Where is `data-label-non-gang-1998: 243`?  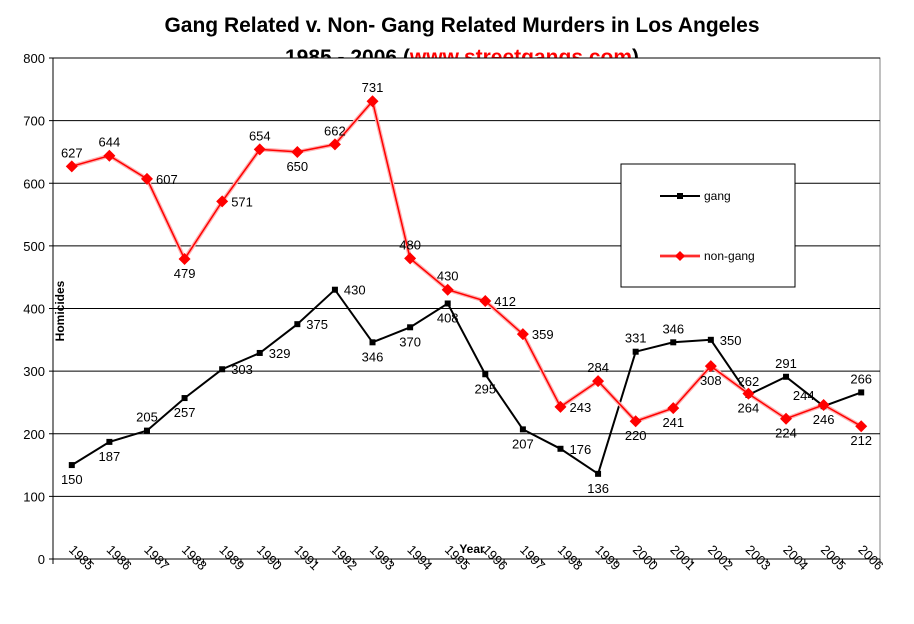 data-label-non-gang-1998: 243 is located at coordinates (581, 407).